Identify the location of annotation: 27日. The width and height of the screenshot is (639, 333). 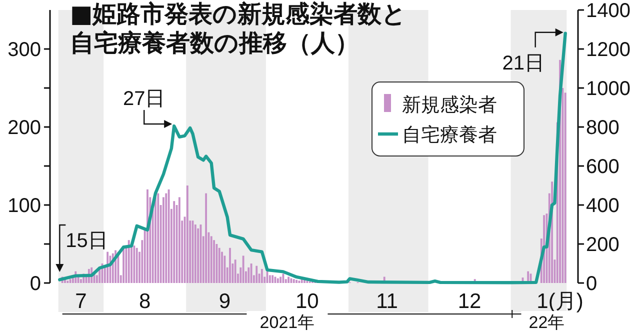
(144, 99).